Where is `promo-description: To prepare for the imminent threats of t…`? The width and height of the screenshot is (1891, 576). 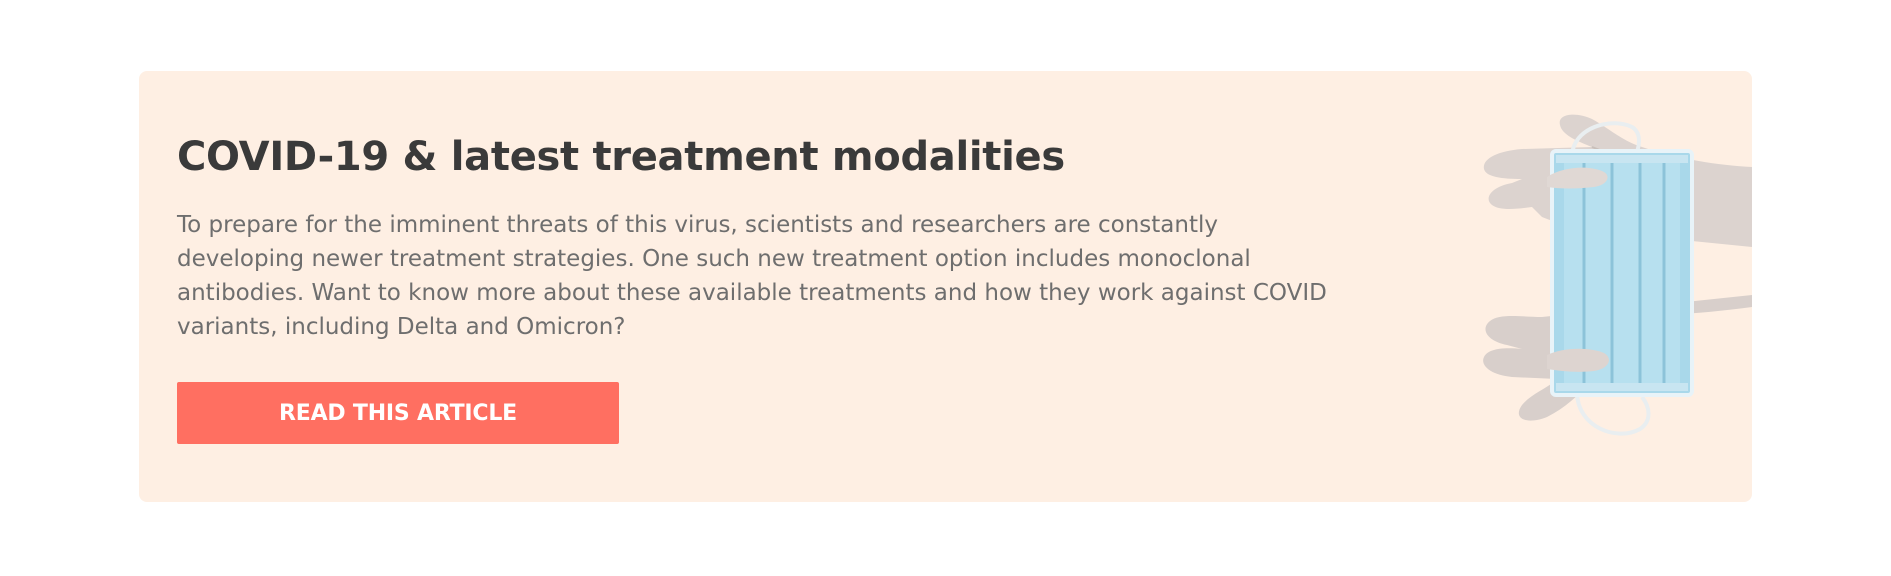 promo-description: To prepare for the imminent threats of t… is located at coordinates (752, 276).